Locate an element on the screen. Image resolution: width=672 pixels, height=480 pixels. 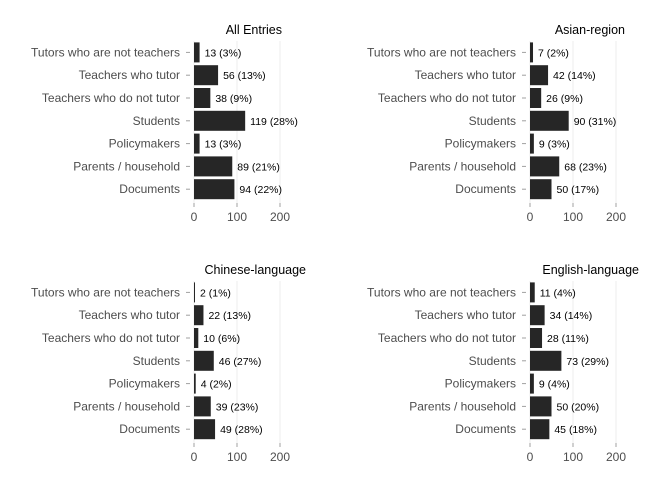
panel-title: Chinese-language is located at coordinates (256, 270).